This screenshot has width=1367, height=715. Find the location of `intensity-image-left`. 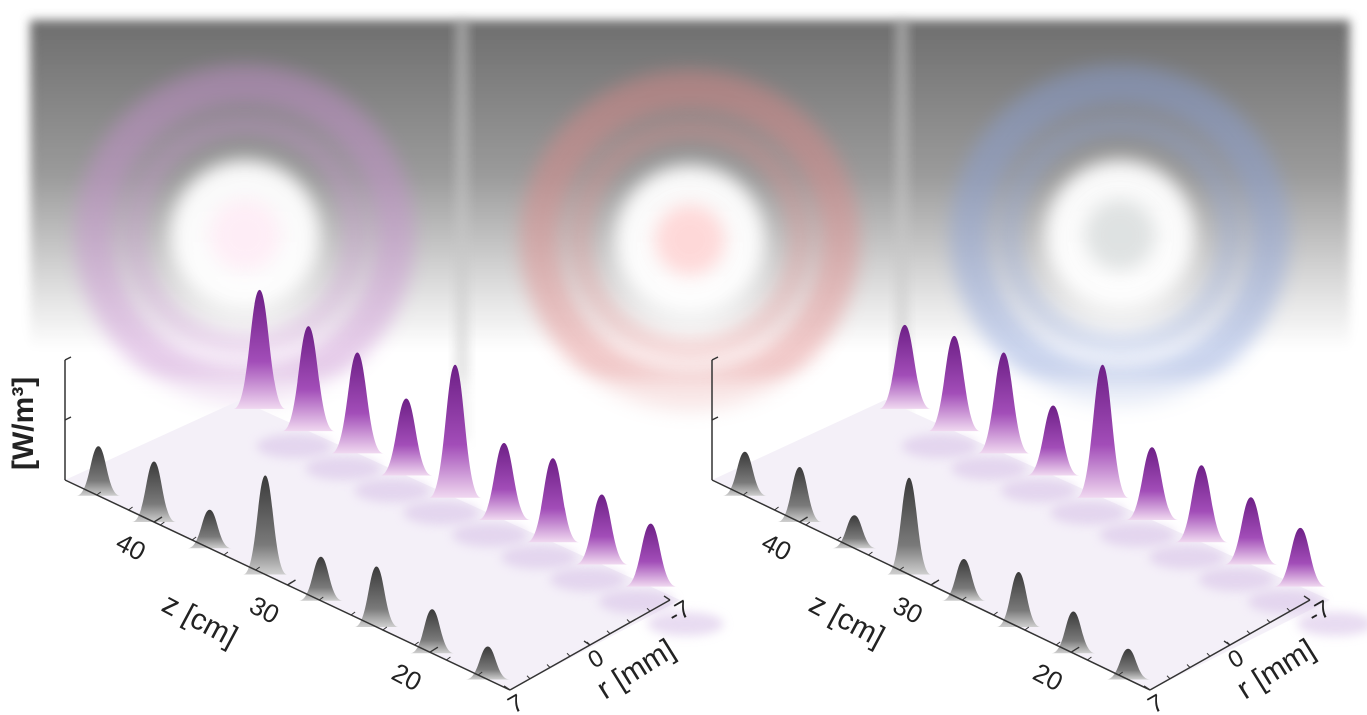

intensity-image-left is located at coordinates (245, 235).